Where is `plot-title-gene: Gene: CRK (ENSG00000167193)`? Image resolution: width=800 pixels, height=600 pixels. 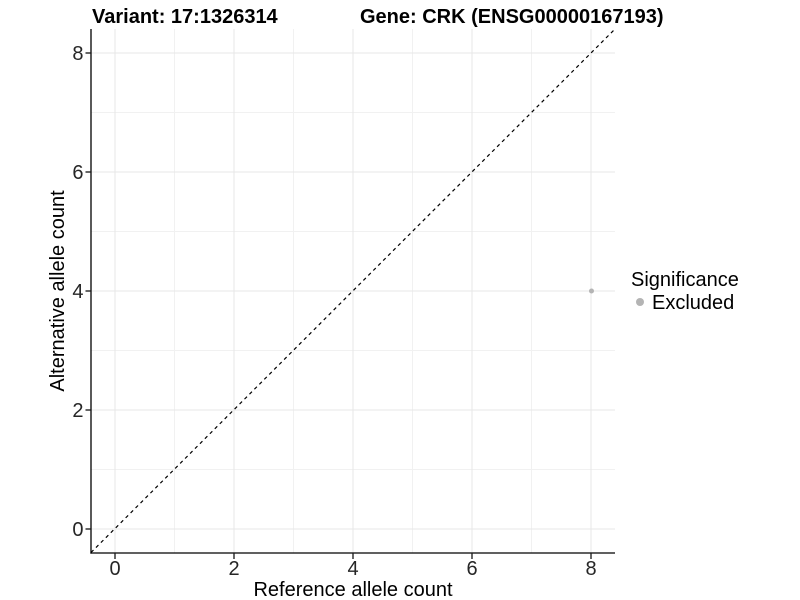
plot-title-gene: Gene: CRK (ENSG00000167193) is located at coordinates (511, 17).